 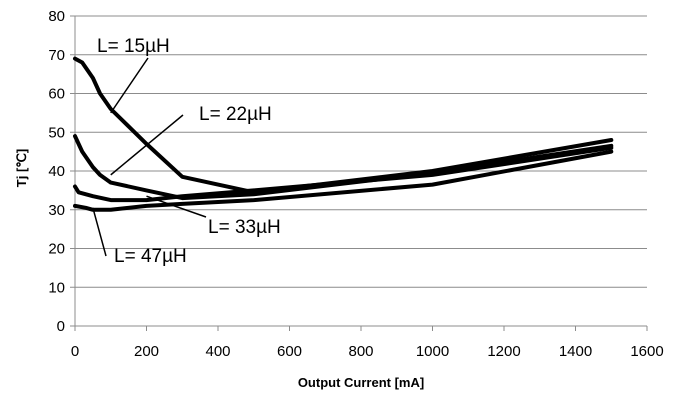 What do you see at coordinates (360, 351) in the screenshot?
I see `x-tick-label: 800` at bounding box center [360, 351].